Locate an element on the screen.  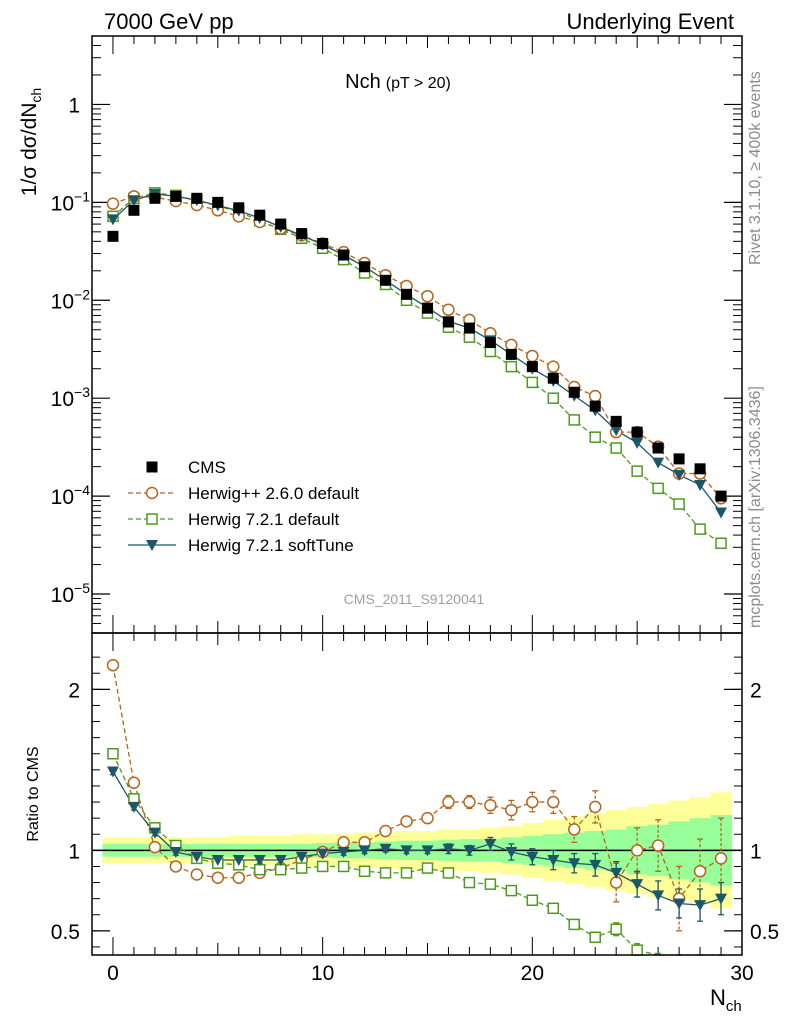
top-ytick-label: 10⁻⁵ is located at coordinates (71, 593).